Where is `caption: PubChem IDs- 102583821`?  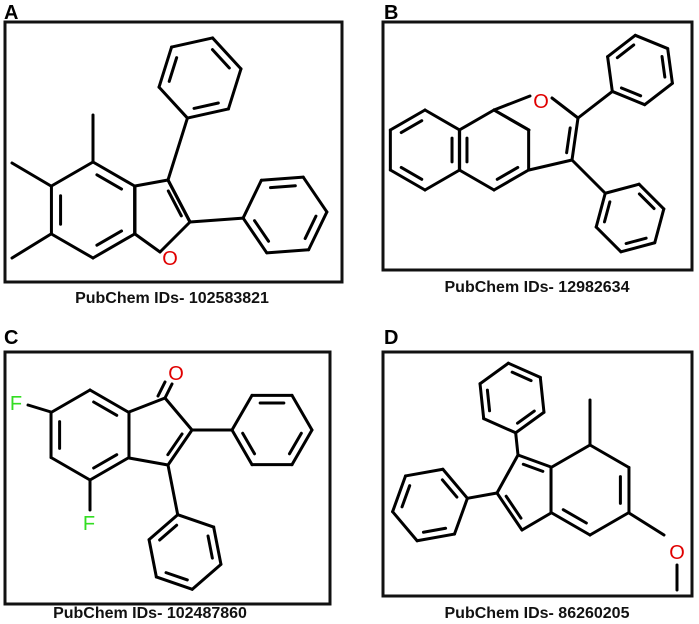
caption: PubChem IDs- 102583821 is located at coordinates (172, 298).